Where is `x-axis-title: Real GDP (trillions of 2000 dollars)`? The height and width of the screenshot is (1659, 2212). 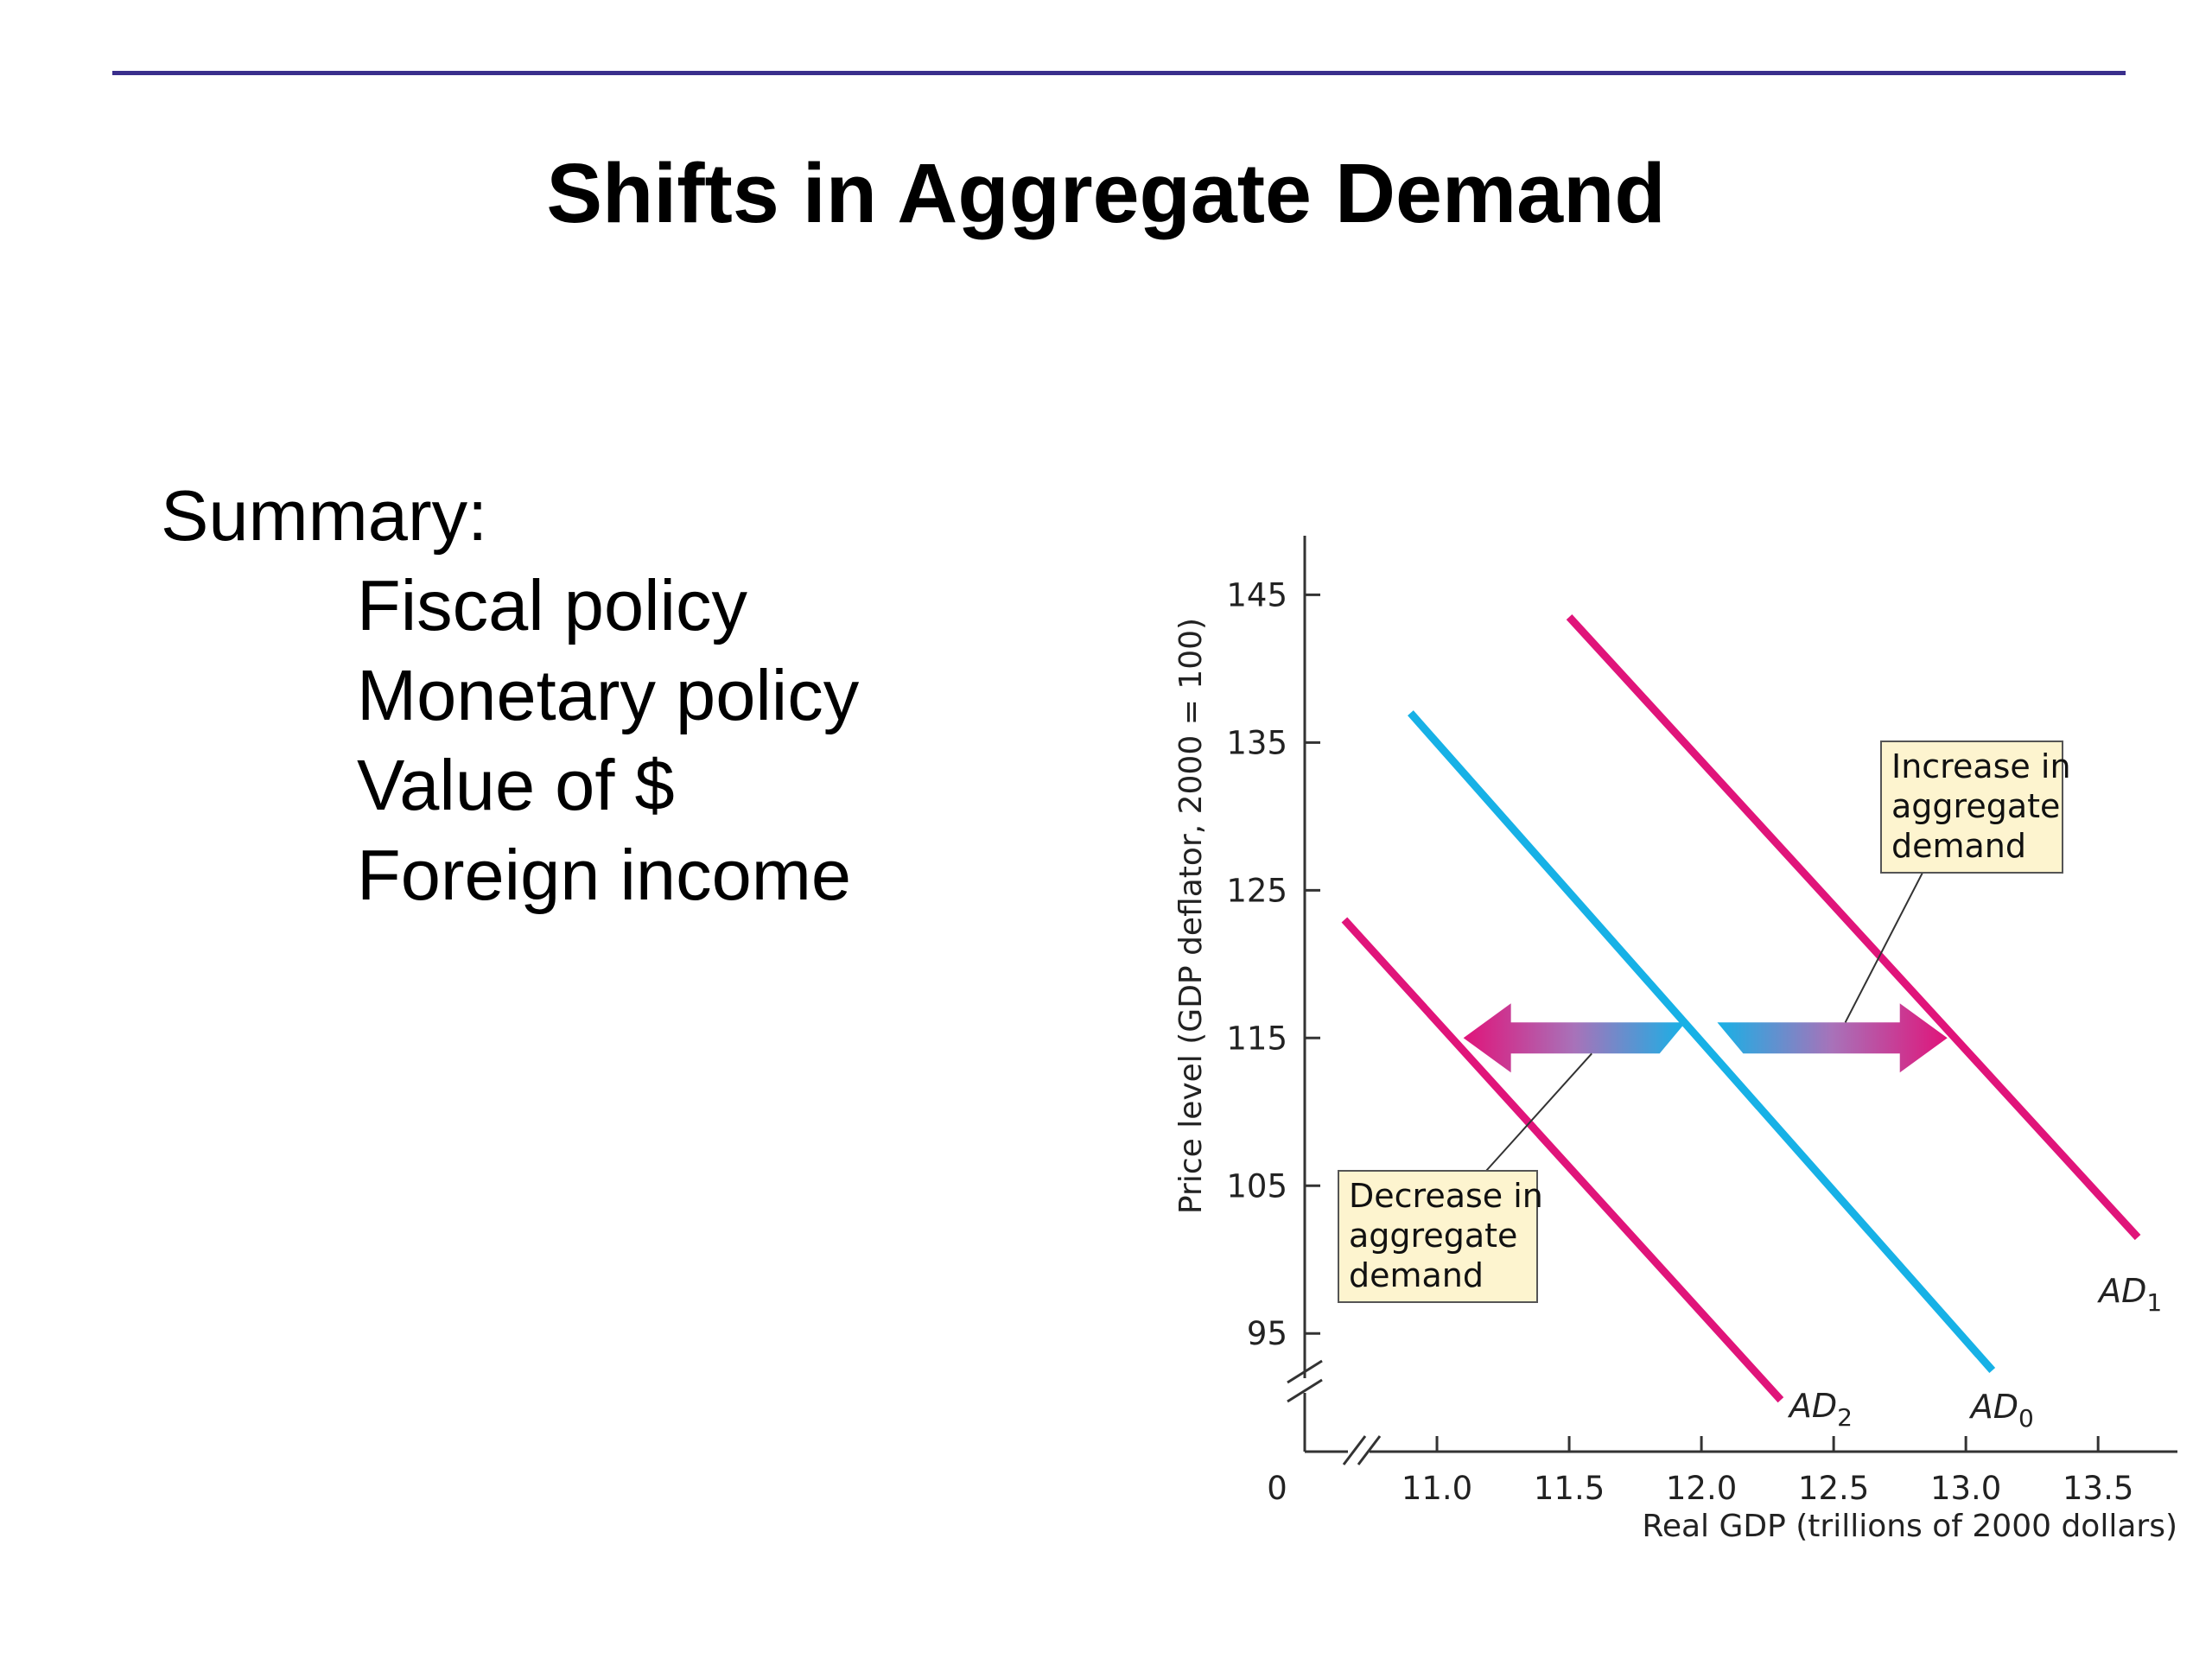
x-axis-title: Real GDP (trillions of 2000 dollars) is located at coordinates (1909, 1526).